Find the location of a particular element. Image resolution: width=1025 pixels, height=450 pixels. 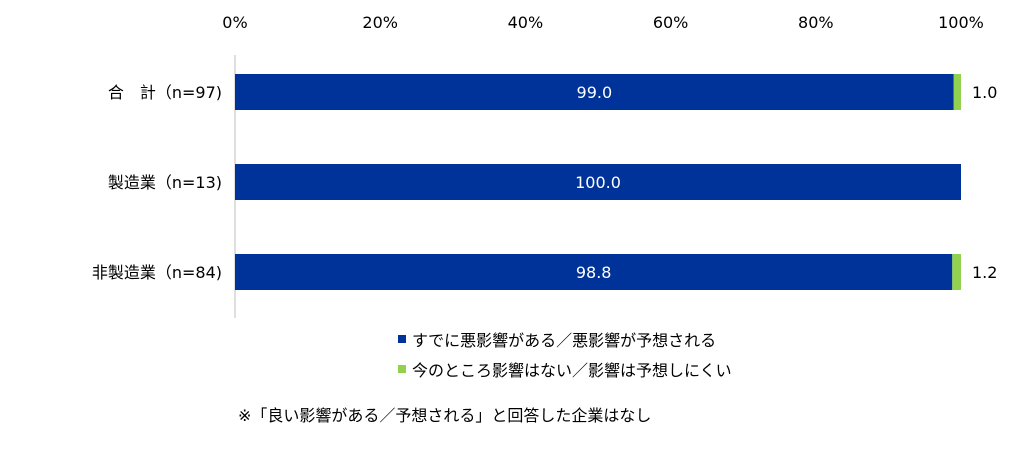

legend-label-negative: すでに悪影響がある／悪影響が予想される is located at coordinates (564, 340).